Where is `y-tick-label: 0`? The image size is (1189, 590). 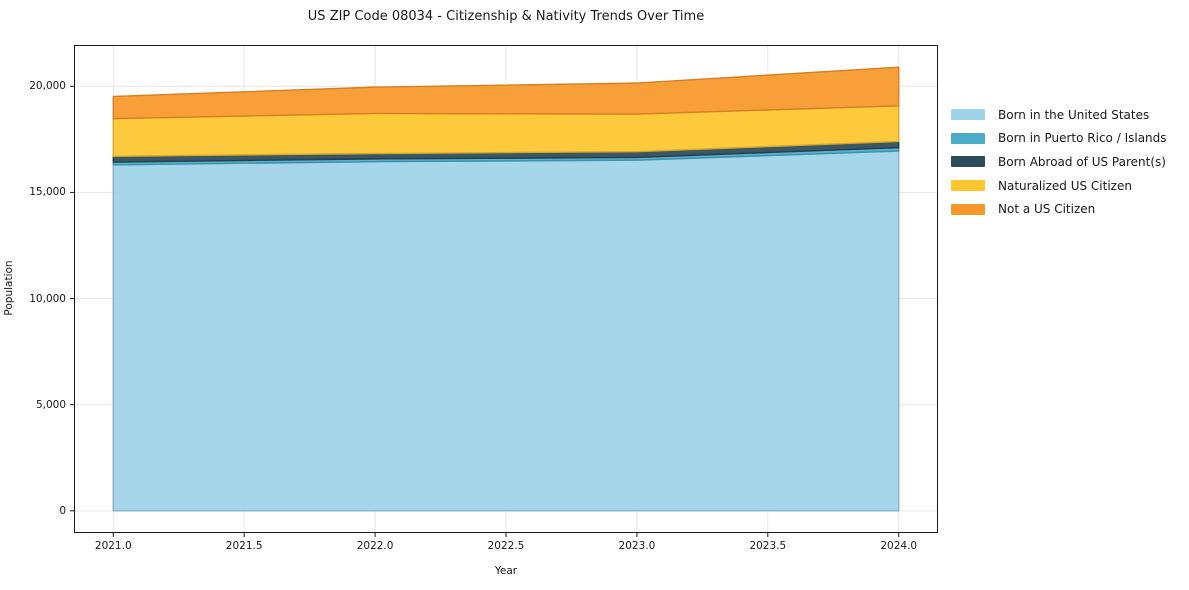
y-tick-label: 0 is located at coordinates (62, 510).